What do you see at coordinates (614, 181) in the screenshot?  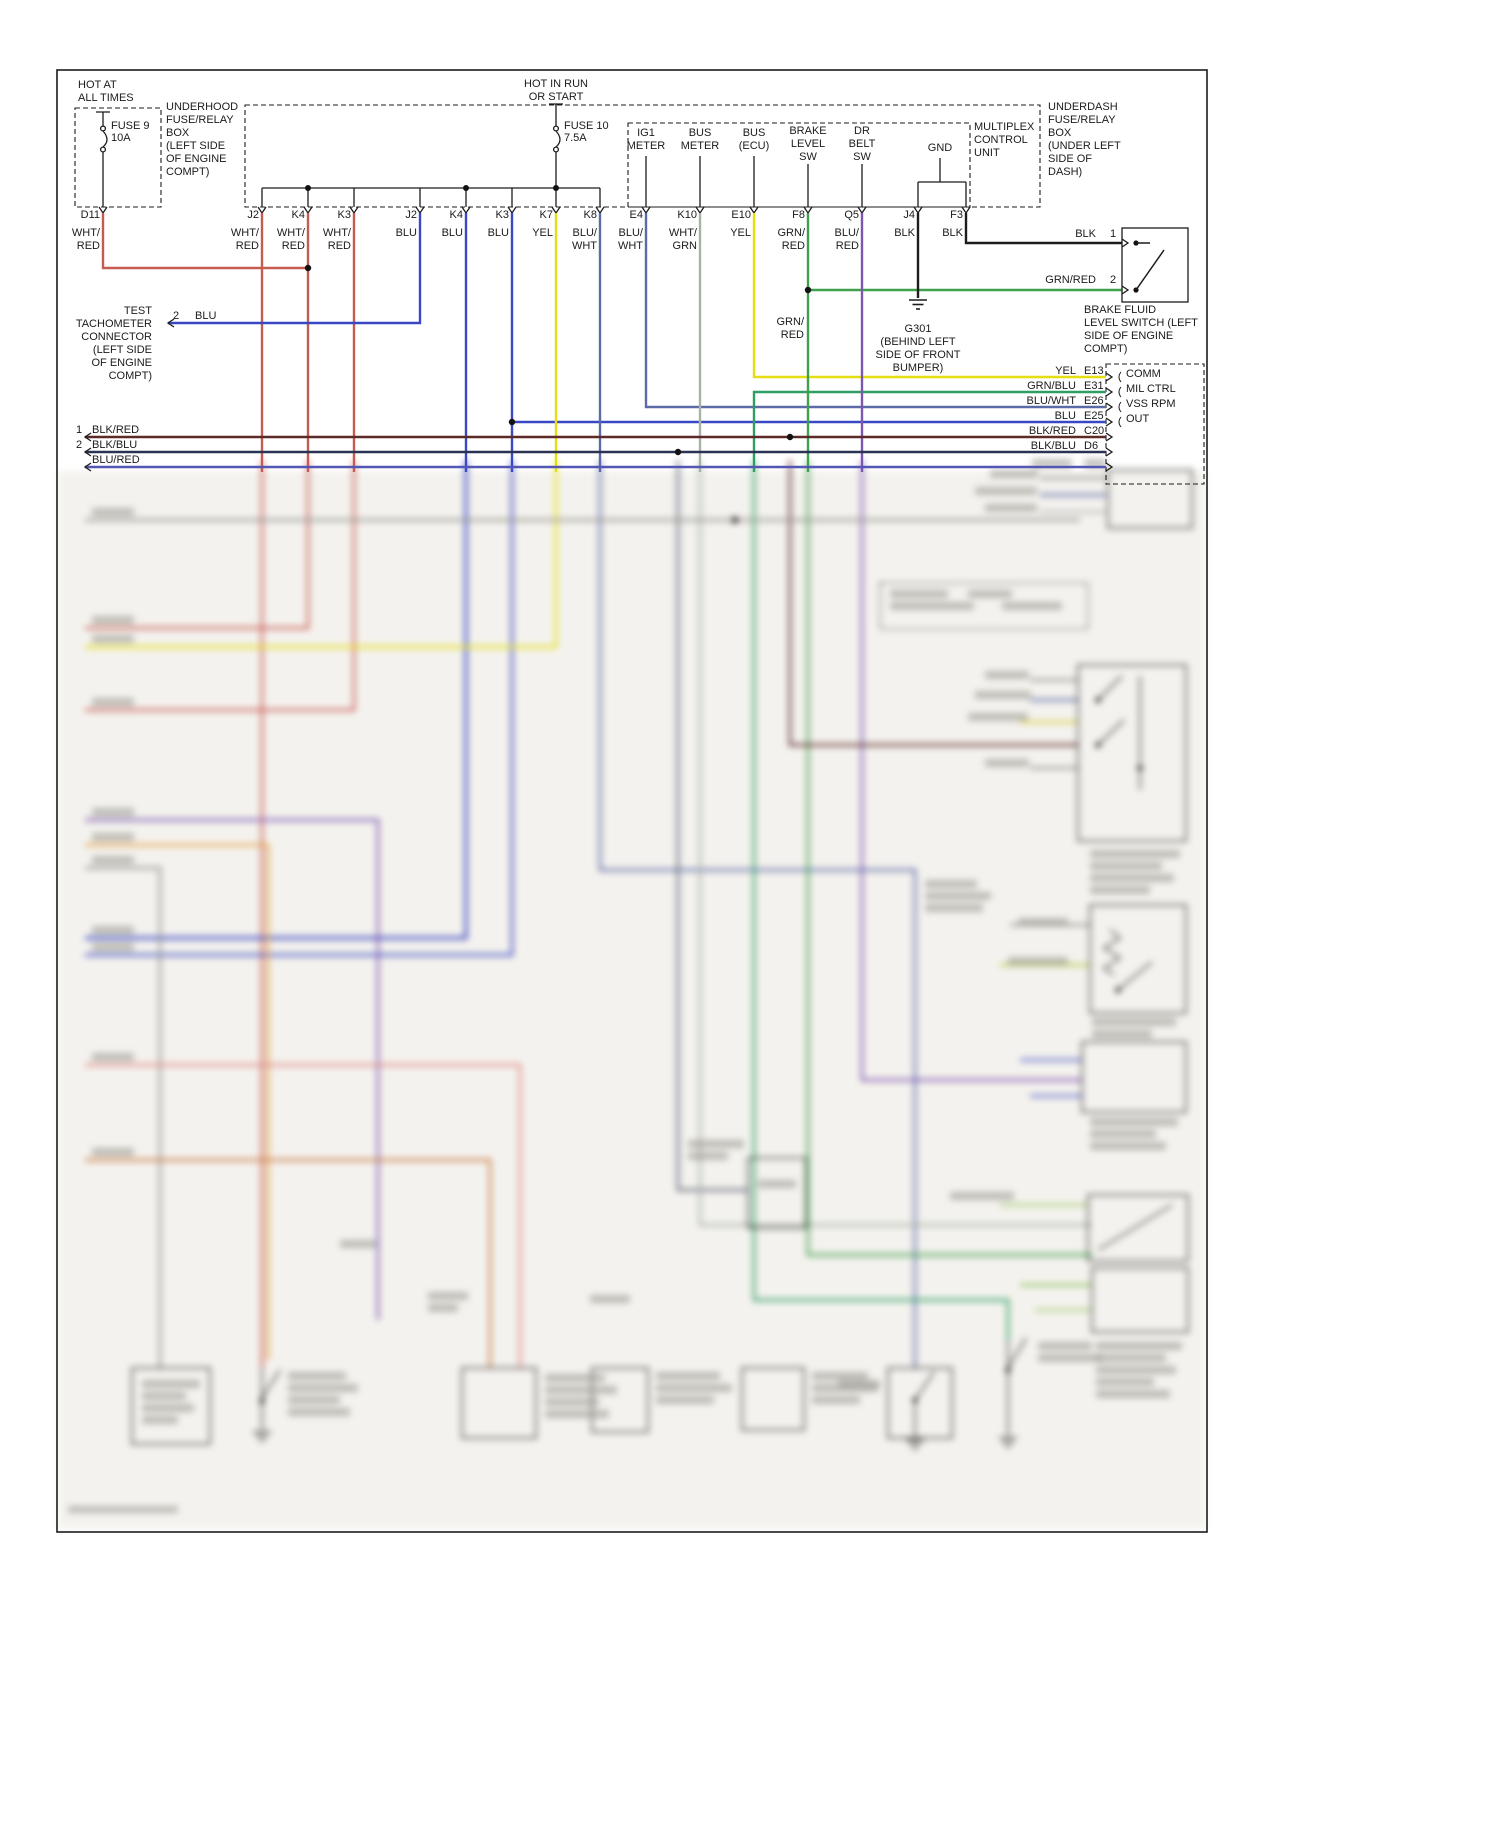 I see `bus-and-drop-lines` at bounding box center [614, 181].